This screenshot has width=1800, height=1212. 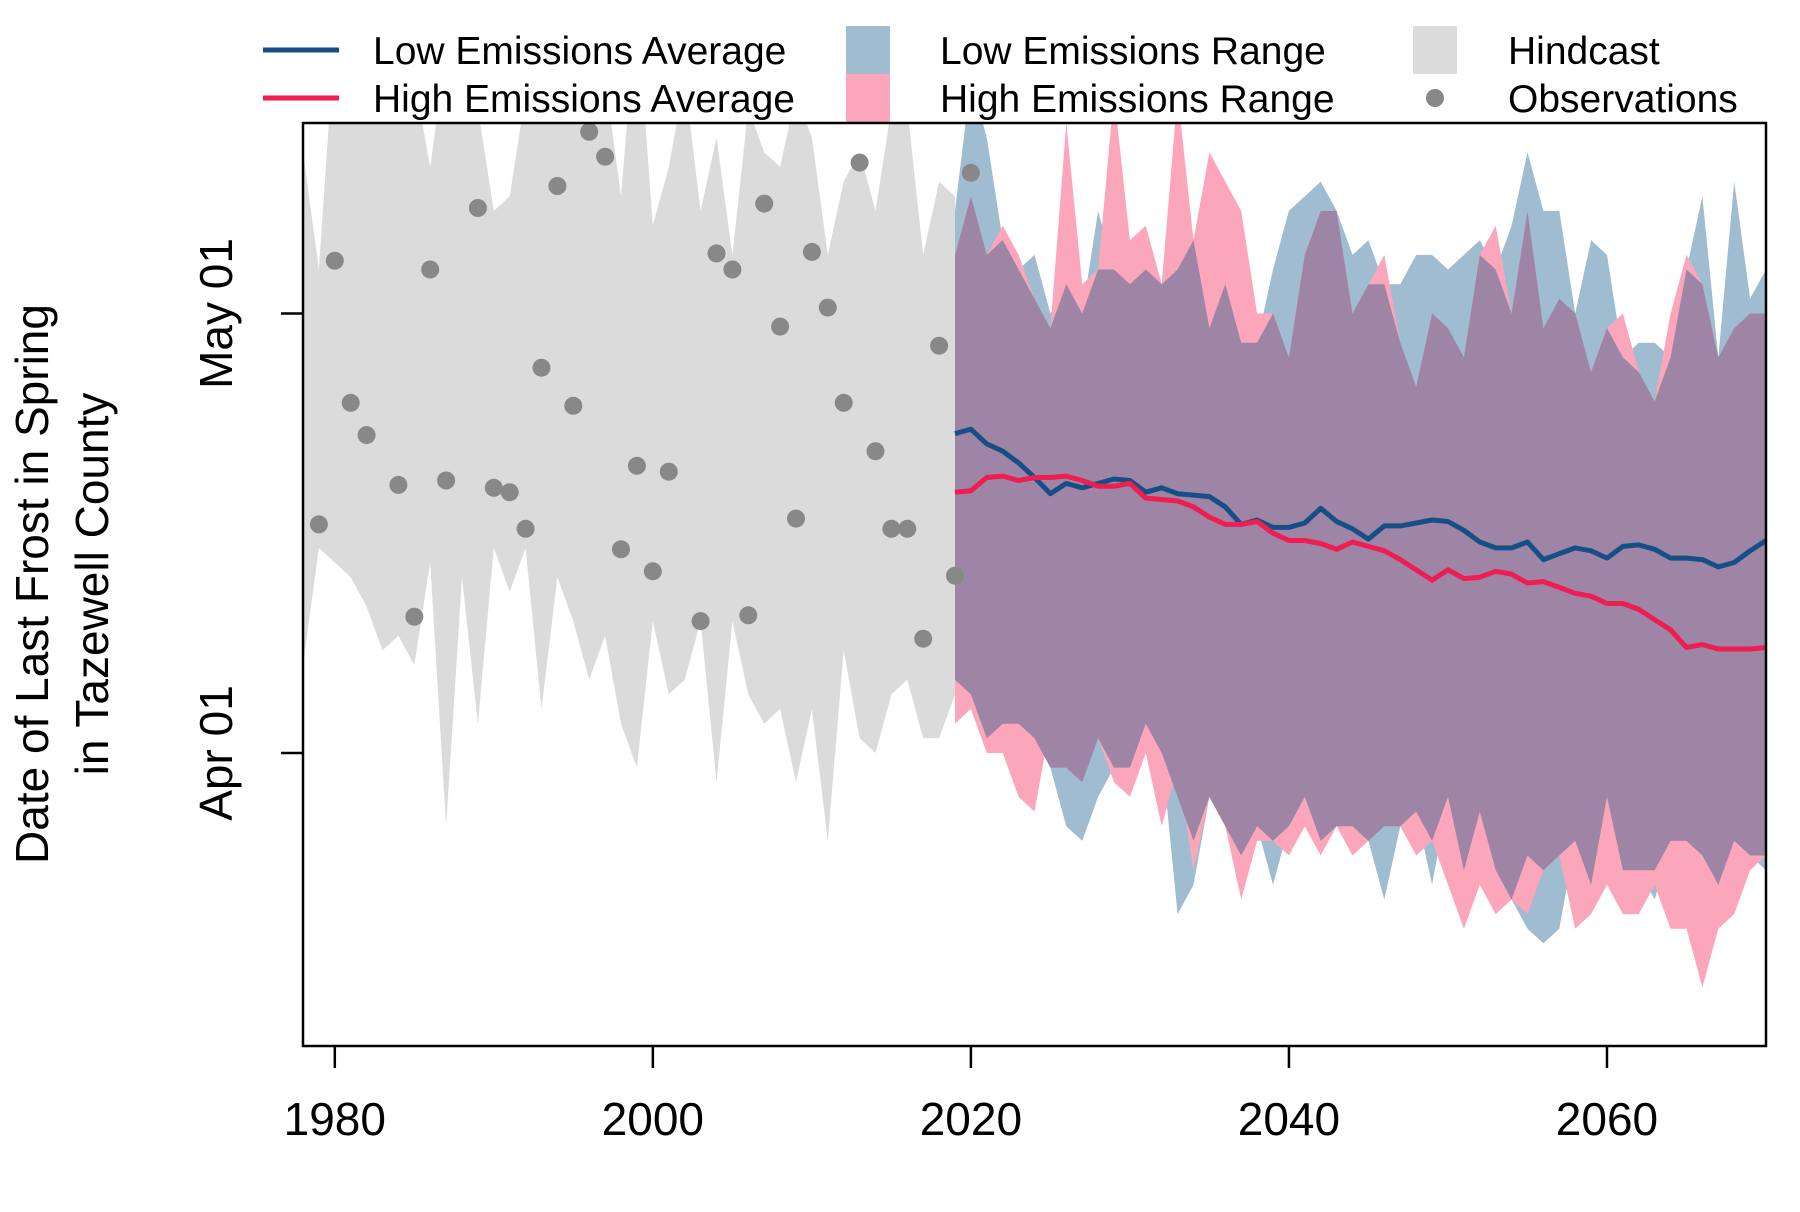 What do you see at coordinates (1435, 50) in the screenshot?
I see `legend-swatch-hindcast` at bounding box center [1435, 50].